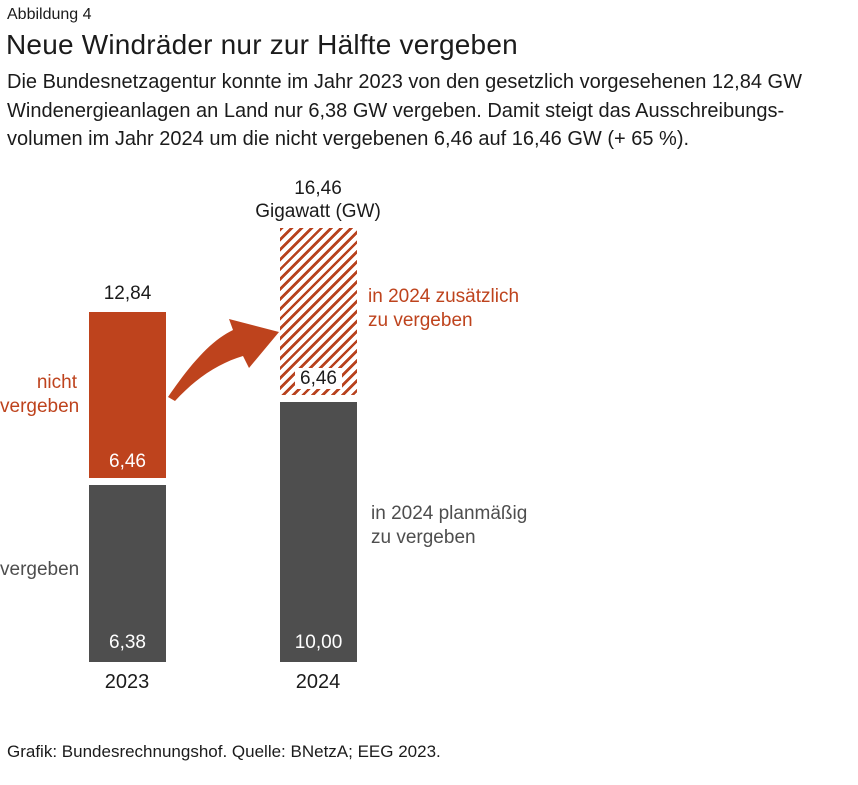 Image resolution: width=858 pixels, height=785 pixels. What do you see at coordinates (127, 461) in the screenshot?
I see `bar-2023-not-awarded-value: 6,46` at bounding box center [127, 461].